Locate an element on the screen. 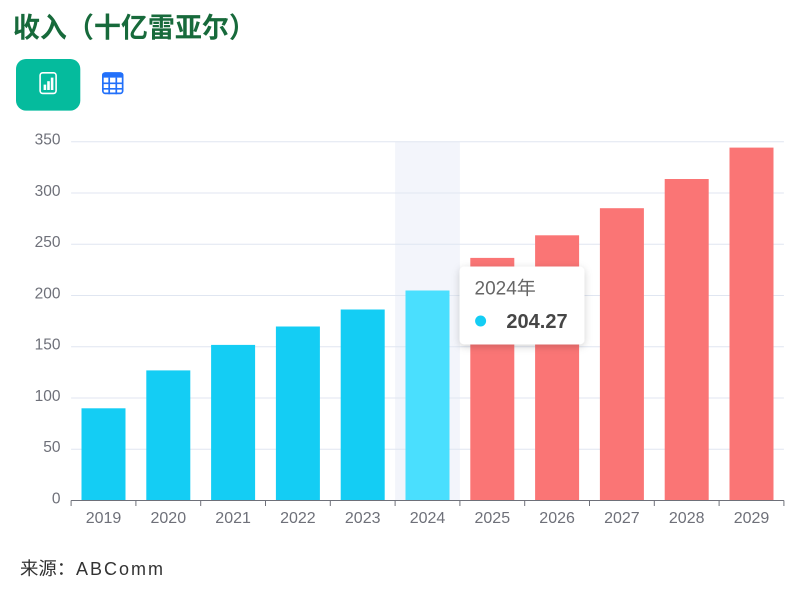 Image resolution: width=800 pixels, height=590 pixels. svg-text: 2023 is located at coordinates (363, 518).